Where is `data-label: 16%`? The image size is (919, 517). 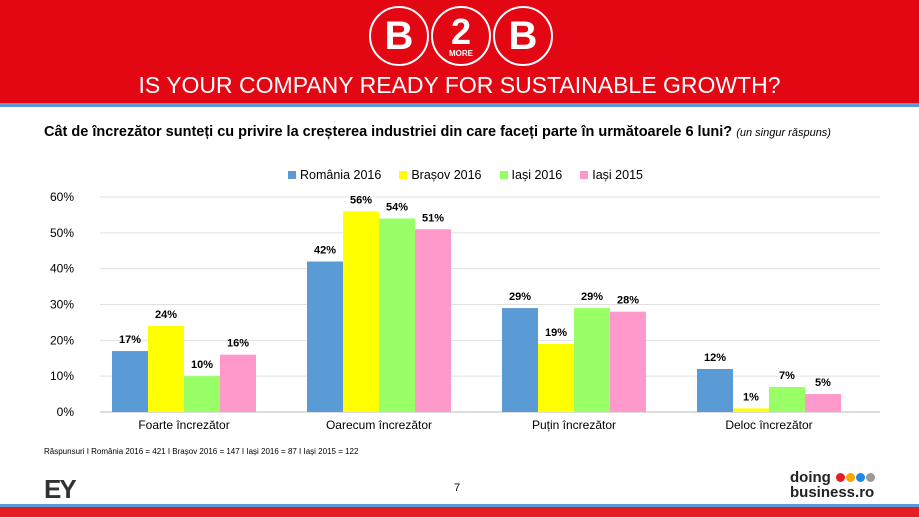 data-label: 16% is located at coordinates (238, 344).